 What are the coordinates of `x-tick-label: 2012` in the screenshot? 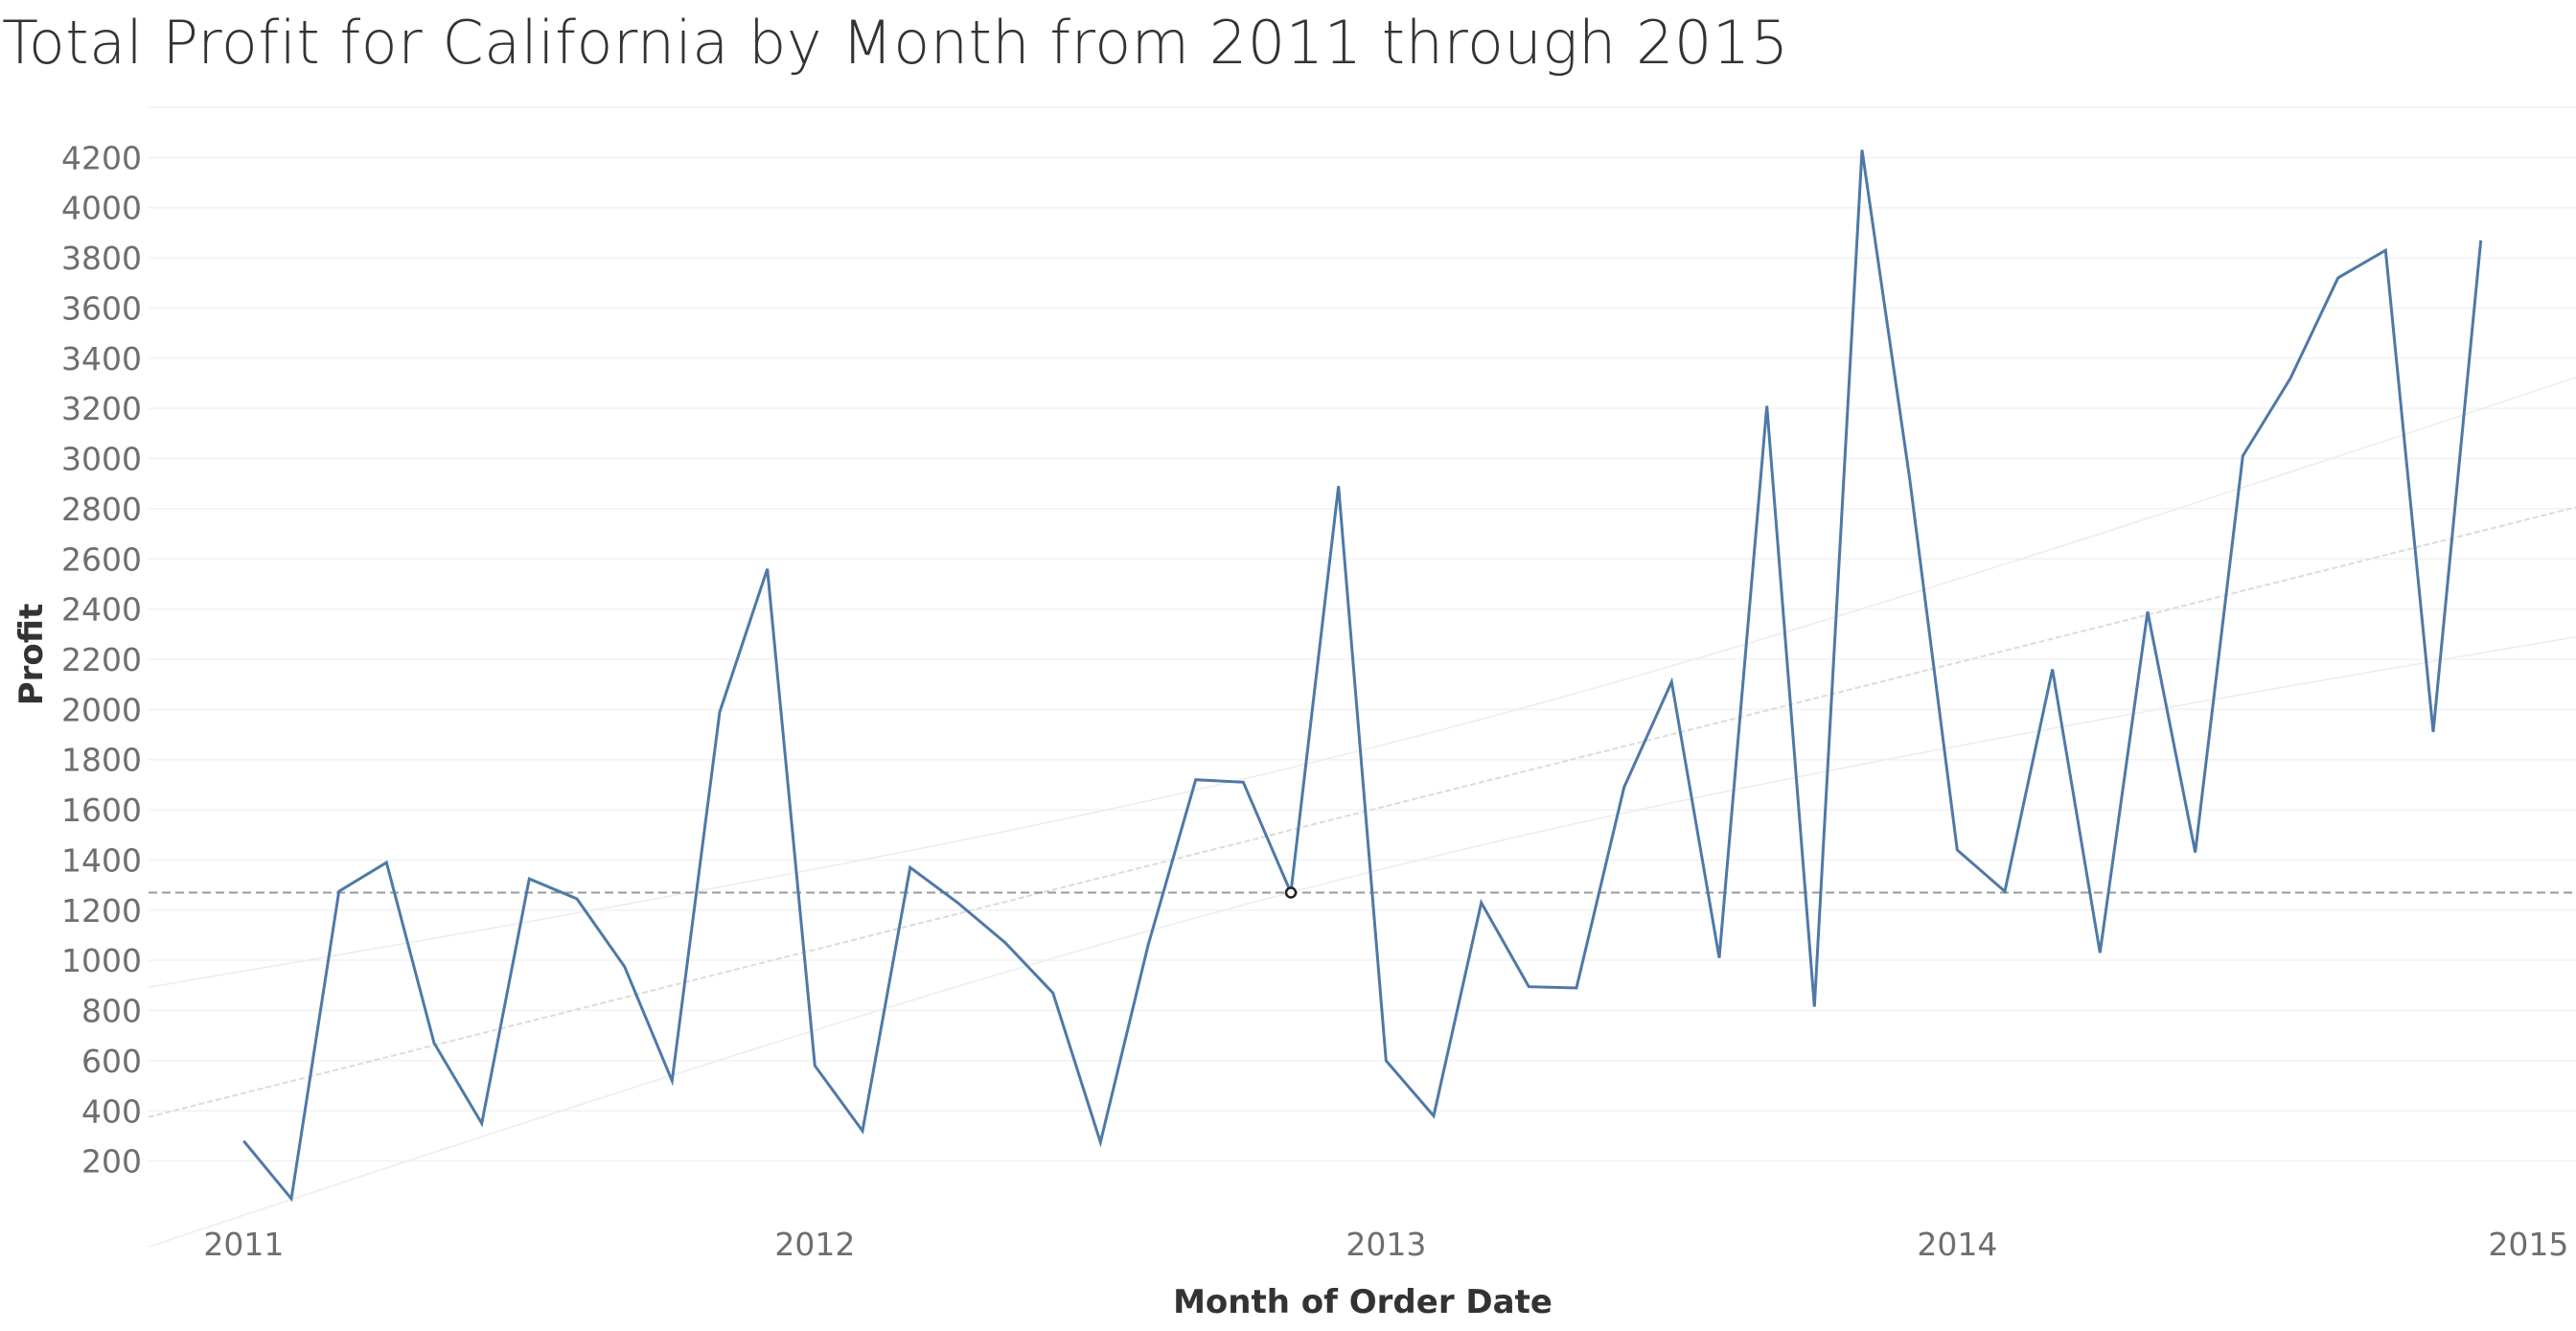 It's located at (814, 1244).